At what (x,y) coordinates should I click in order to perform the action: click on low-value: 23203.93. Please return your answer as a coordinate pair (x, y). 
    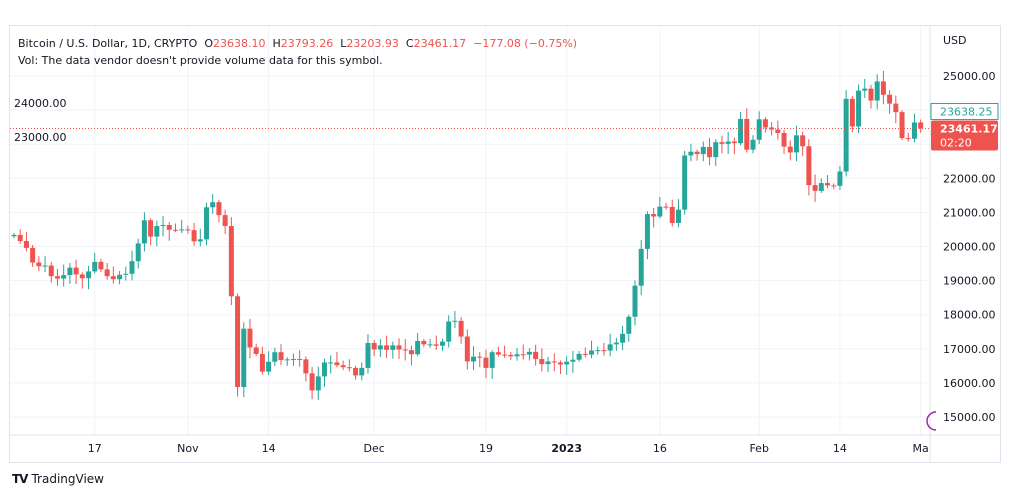
    Looking at the image, I should click on (372, 43).